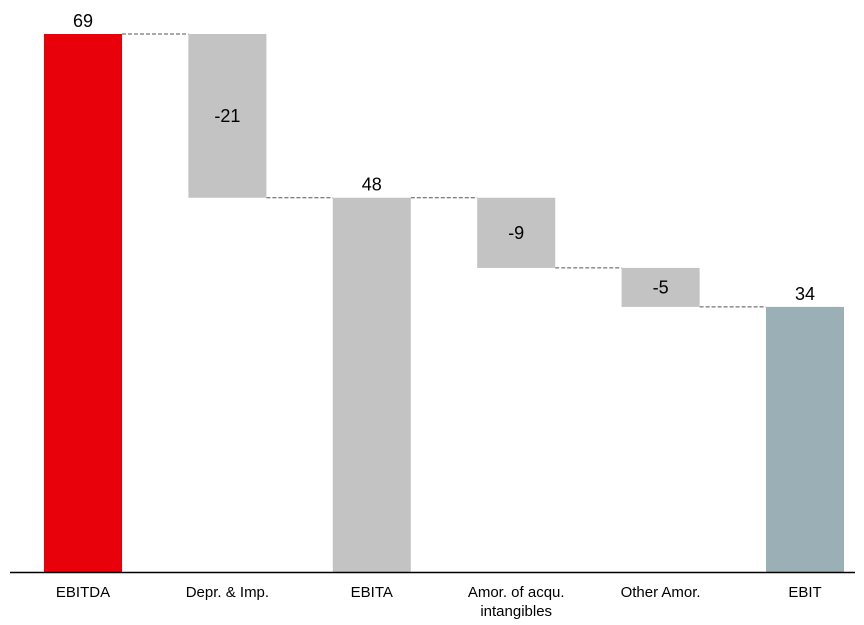  What do you see at coordinates (371, 384) in the screenshot?
I see `bar-ebita` at bounding box center [371, 384].